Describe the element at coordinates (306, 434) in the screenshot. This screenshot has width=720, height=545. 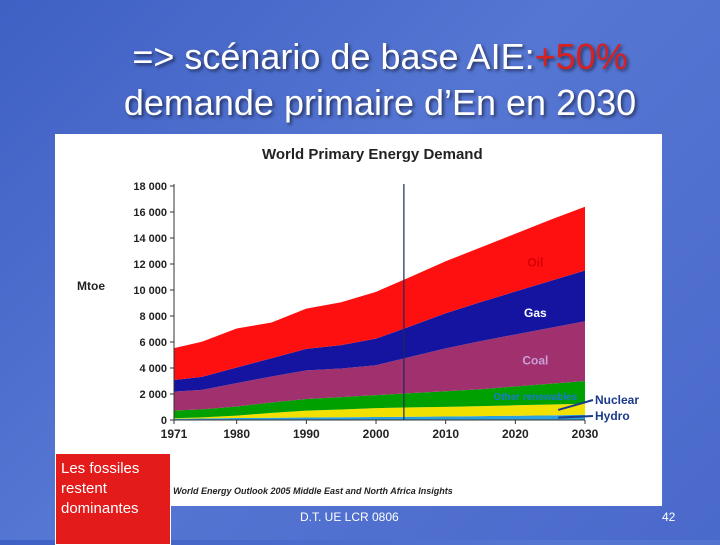
I see `x-tick-label: 1990` at that location.